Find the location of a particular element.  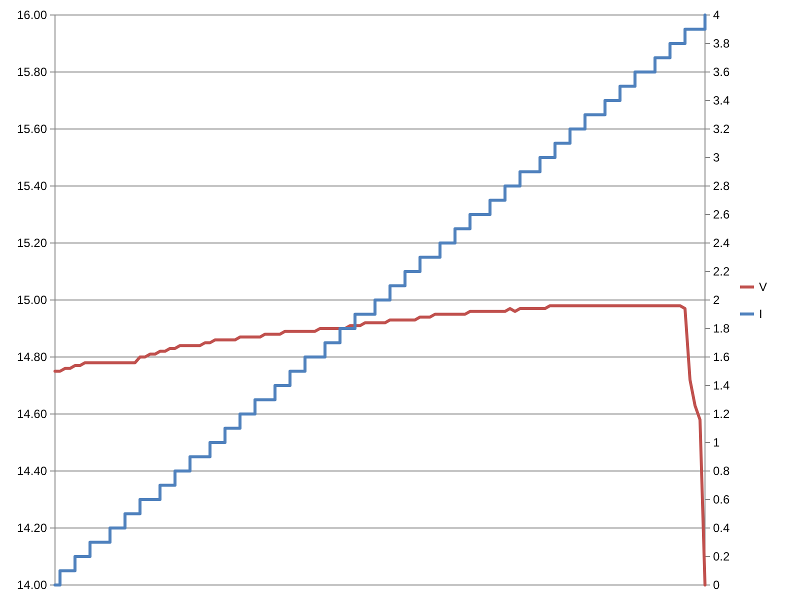

y2-tick-label: 1.8 is located at coordinates (721, 329).